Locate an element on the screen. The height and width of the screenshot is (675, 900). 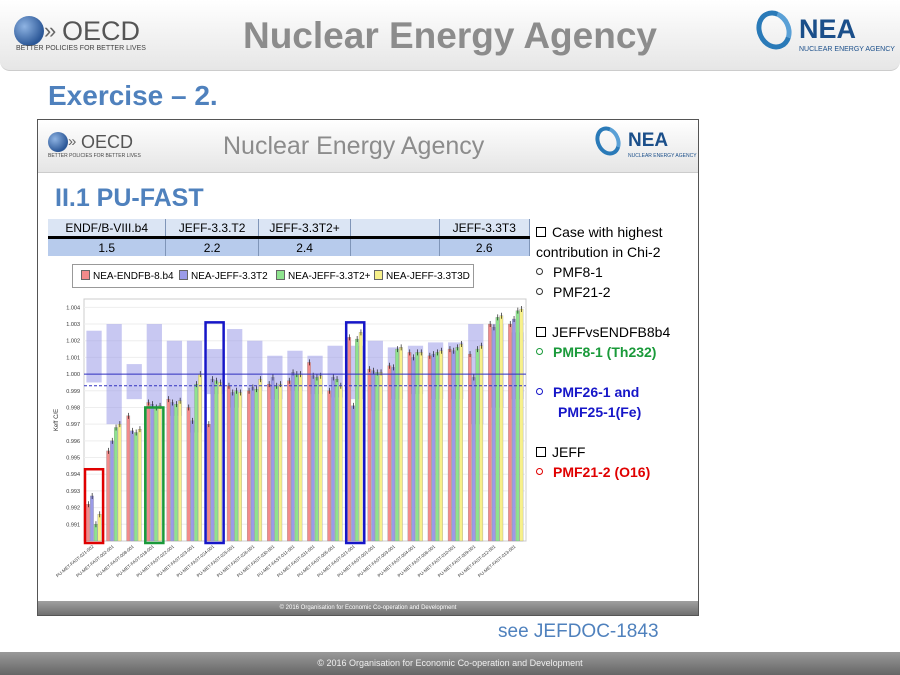
x-tick-label: PU-MET-FAST-018-001 is located at coordinates (135, 561).